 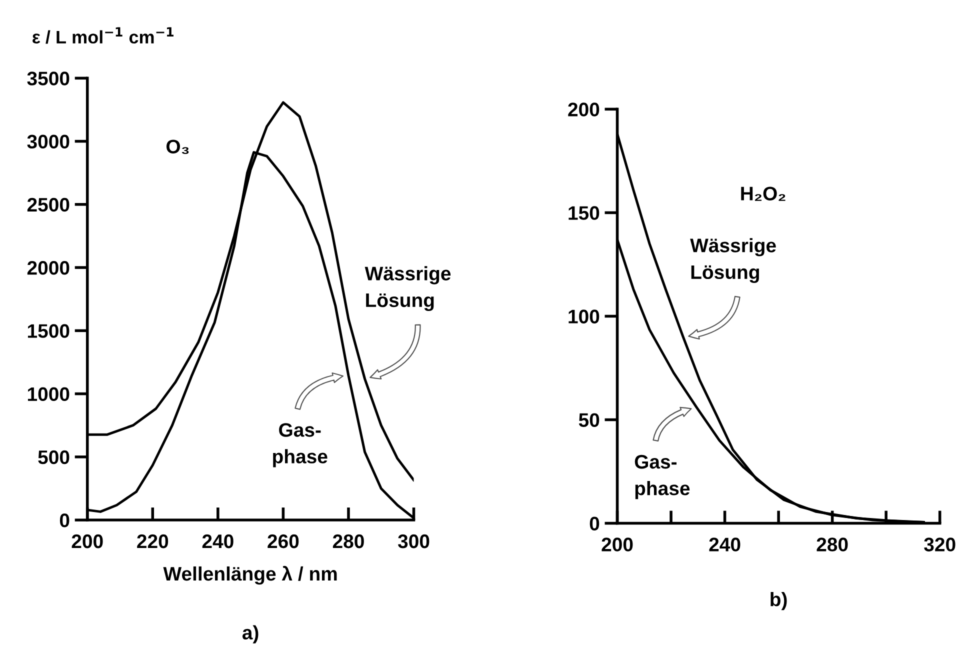 I want to click on y-tick-label: 1500, so click(x=49, y=331).